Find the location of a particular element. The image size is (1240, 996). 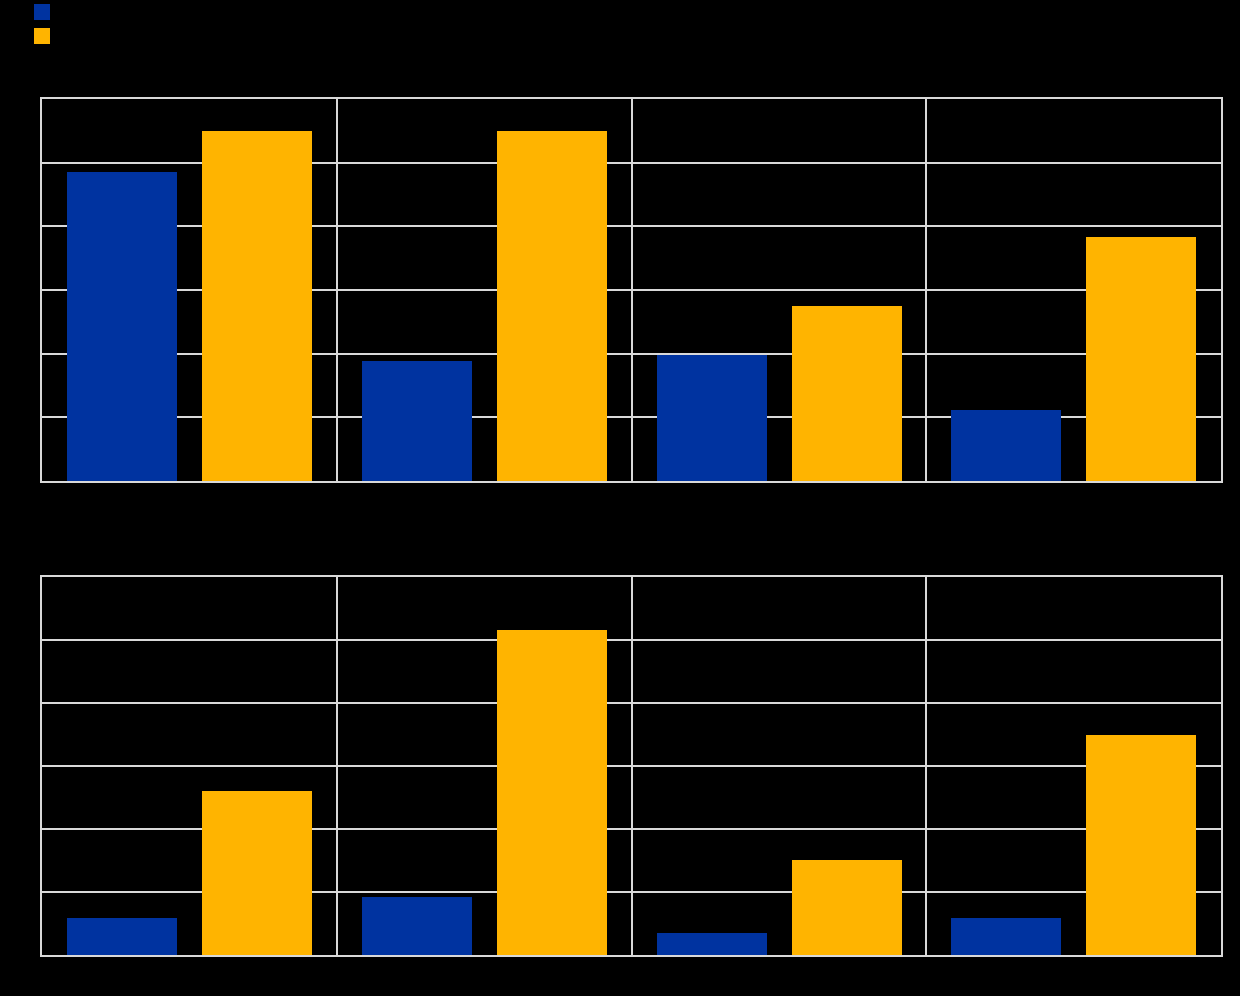

legend is located at coordinates (46, 24).